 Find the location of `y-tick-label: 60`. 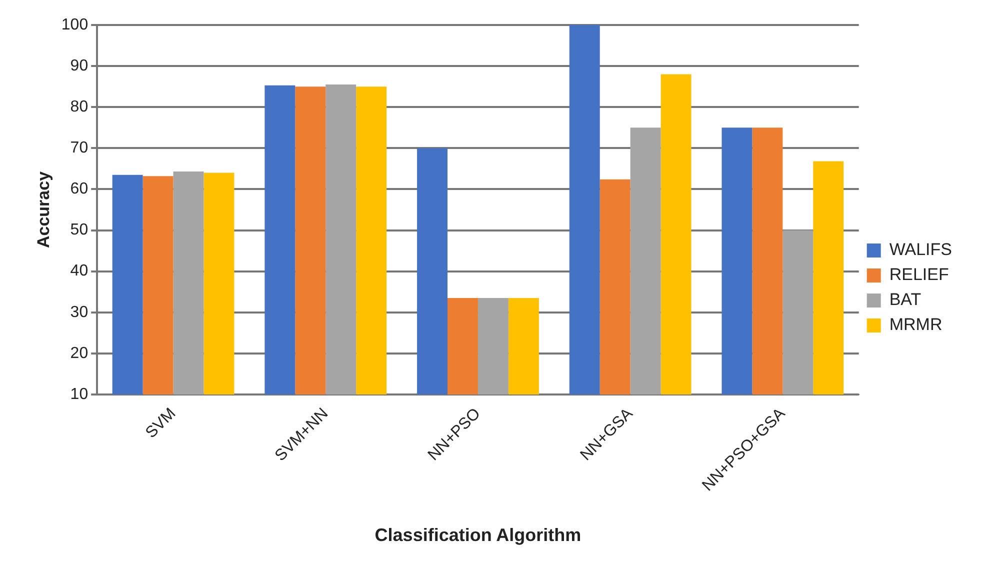

y-tick-label: 60 is located at coordinates (79, 189).